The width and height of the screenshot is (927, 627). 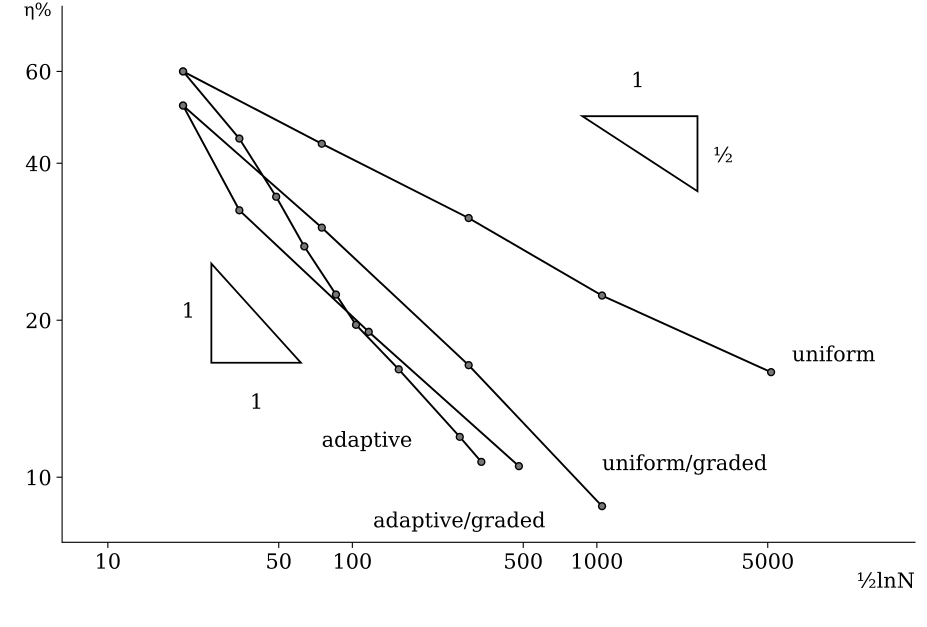 I want to click on y-tick-label: 60, so click(x=38, y=72).